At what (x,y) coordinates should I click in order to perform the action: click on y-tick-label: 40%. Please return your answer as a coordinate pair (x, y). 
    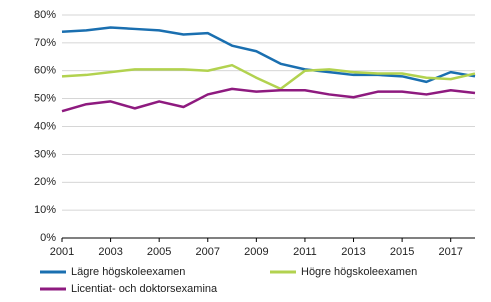
    Looking at the image, I should click on (45, 126).